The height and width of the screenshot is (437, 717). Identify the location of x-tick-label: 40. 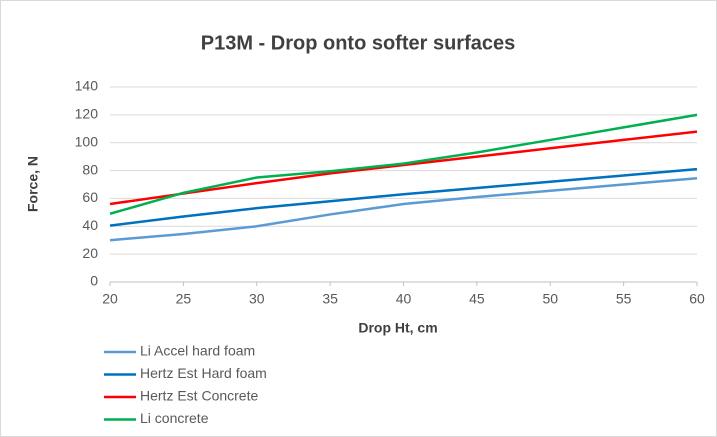
(404, 299).